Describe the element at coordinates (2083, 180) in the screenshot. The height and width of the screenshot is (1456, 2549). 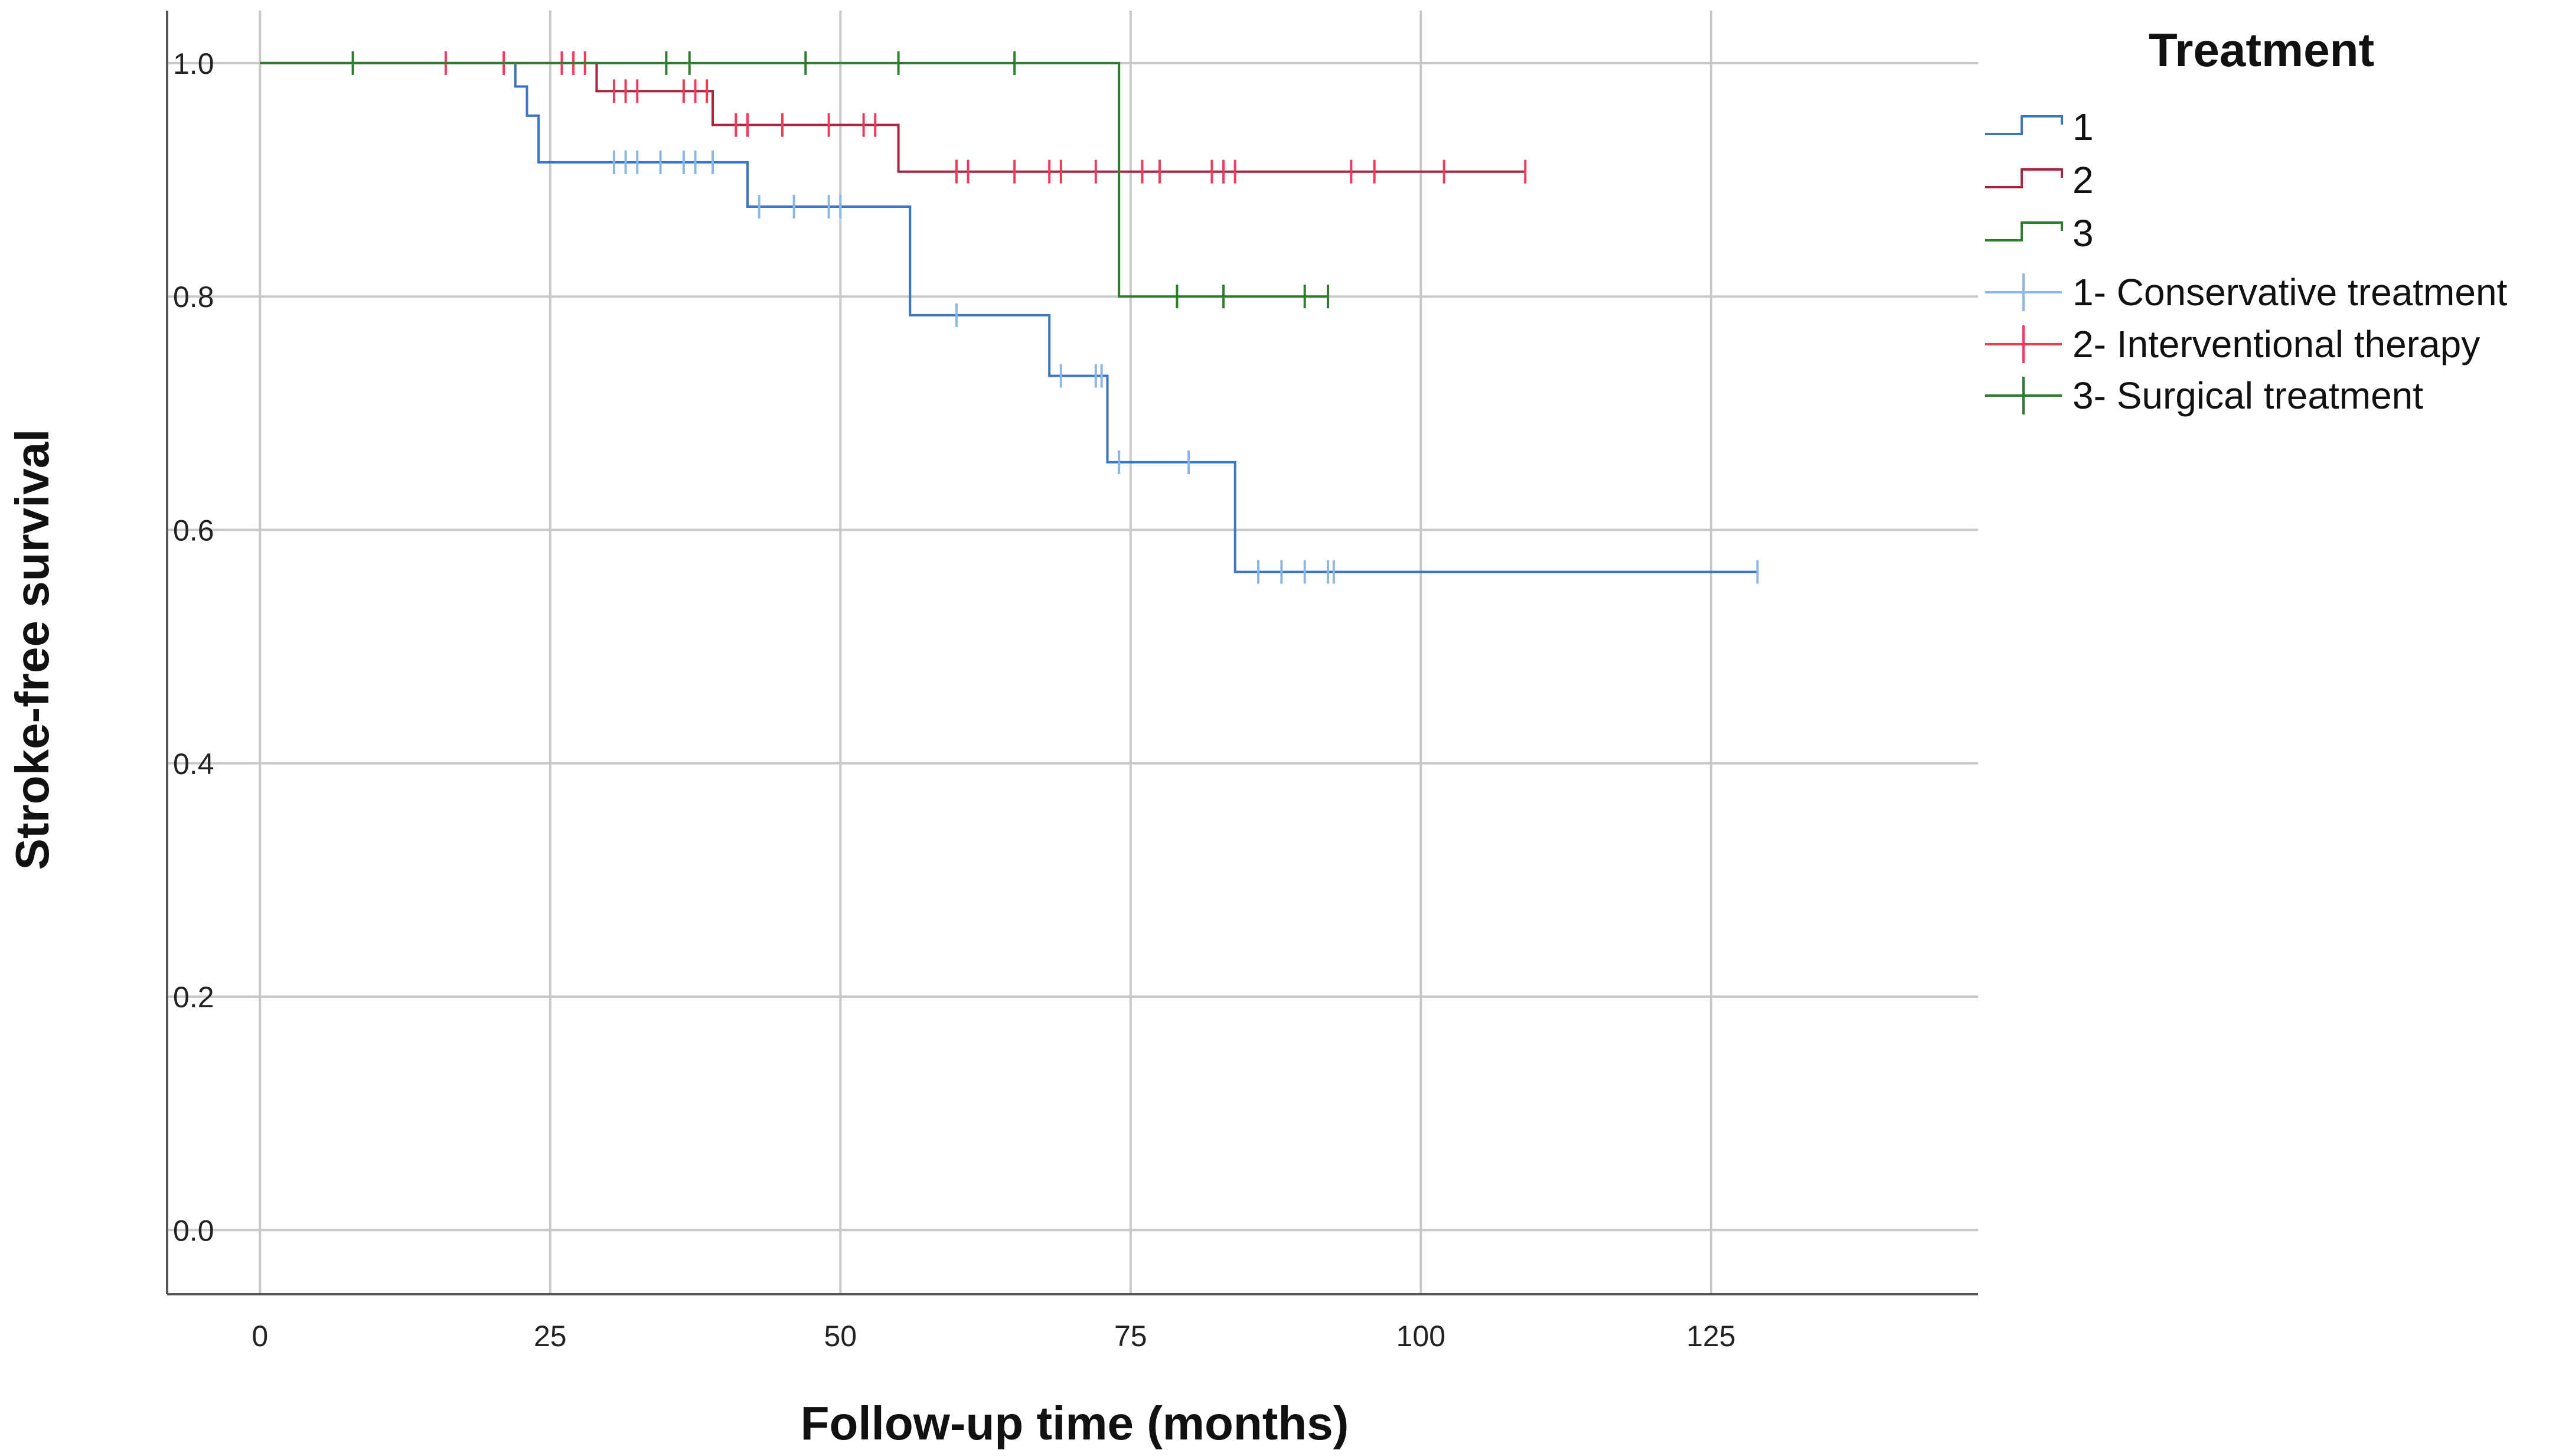
I see `legend-line-label: 2` at that location.